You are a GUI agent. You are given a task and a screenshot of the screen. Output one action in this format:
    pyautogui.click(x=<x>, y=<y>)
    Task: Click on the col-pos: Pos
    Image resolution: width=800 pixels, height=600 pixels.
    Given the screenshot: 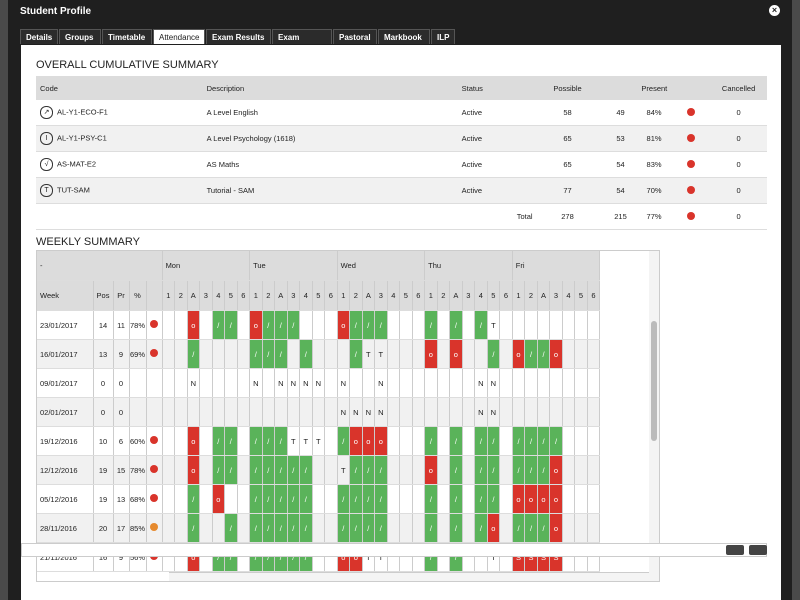 What is the action you would take?
    pyautogui.click(x=103, y=295)
    